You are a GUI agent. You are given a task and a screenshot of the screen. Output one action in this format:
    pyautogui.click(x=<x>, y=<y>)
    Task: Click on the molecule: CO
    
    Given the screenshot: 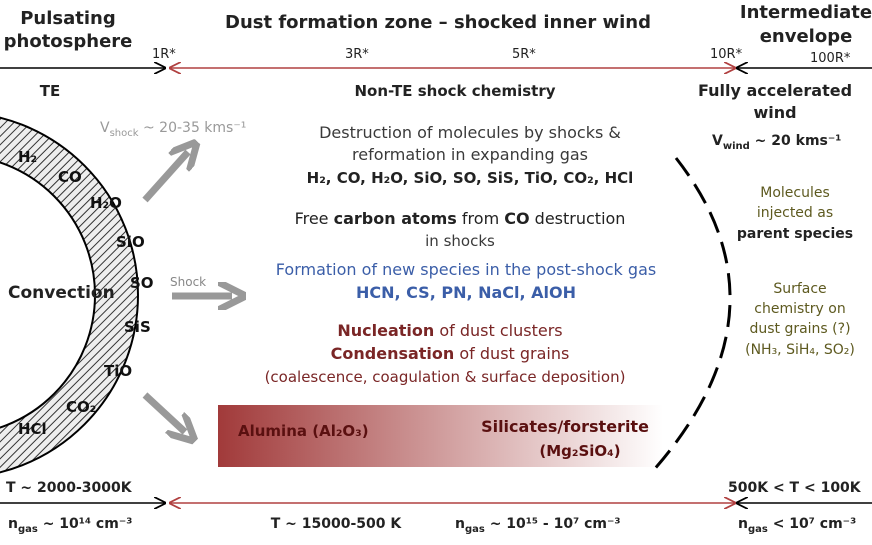 What is the action you would take?
    pyautogui.click(x=70, y=177)
    